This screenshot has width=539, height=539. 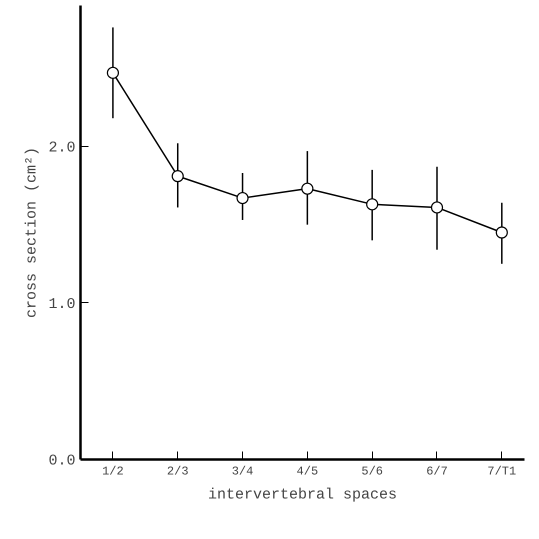 I want to click on y-tick-label: 1.0, so click(x=62, y=304).